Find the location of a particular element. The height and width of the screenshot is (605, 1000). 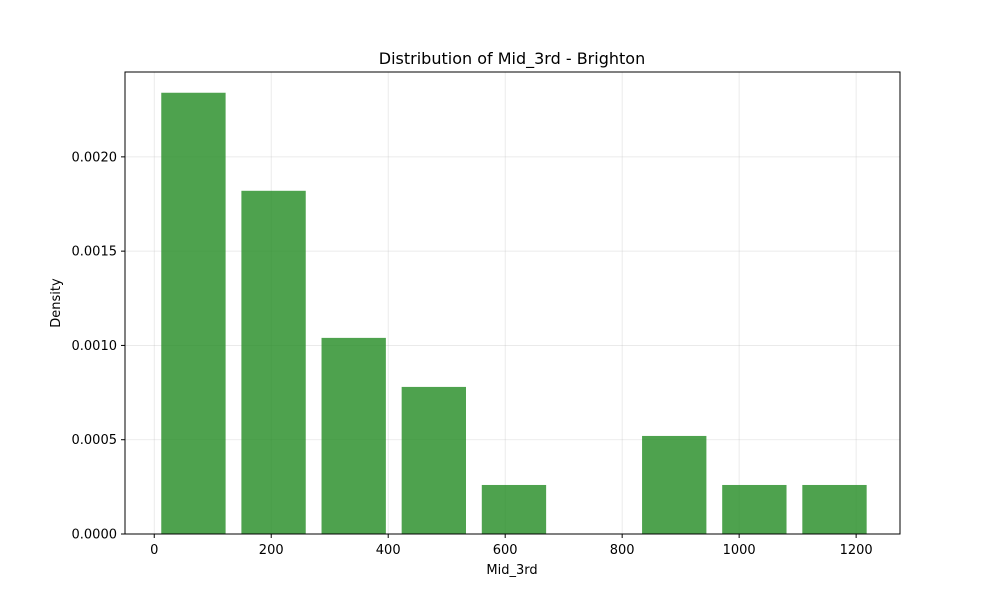

x-axis-ticks: 0 200 400 600 800 1000 1200 is located at coordinates (511, 546).